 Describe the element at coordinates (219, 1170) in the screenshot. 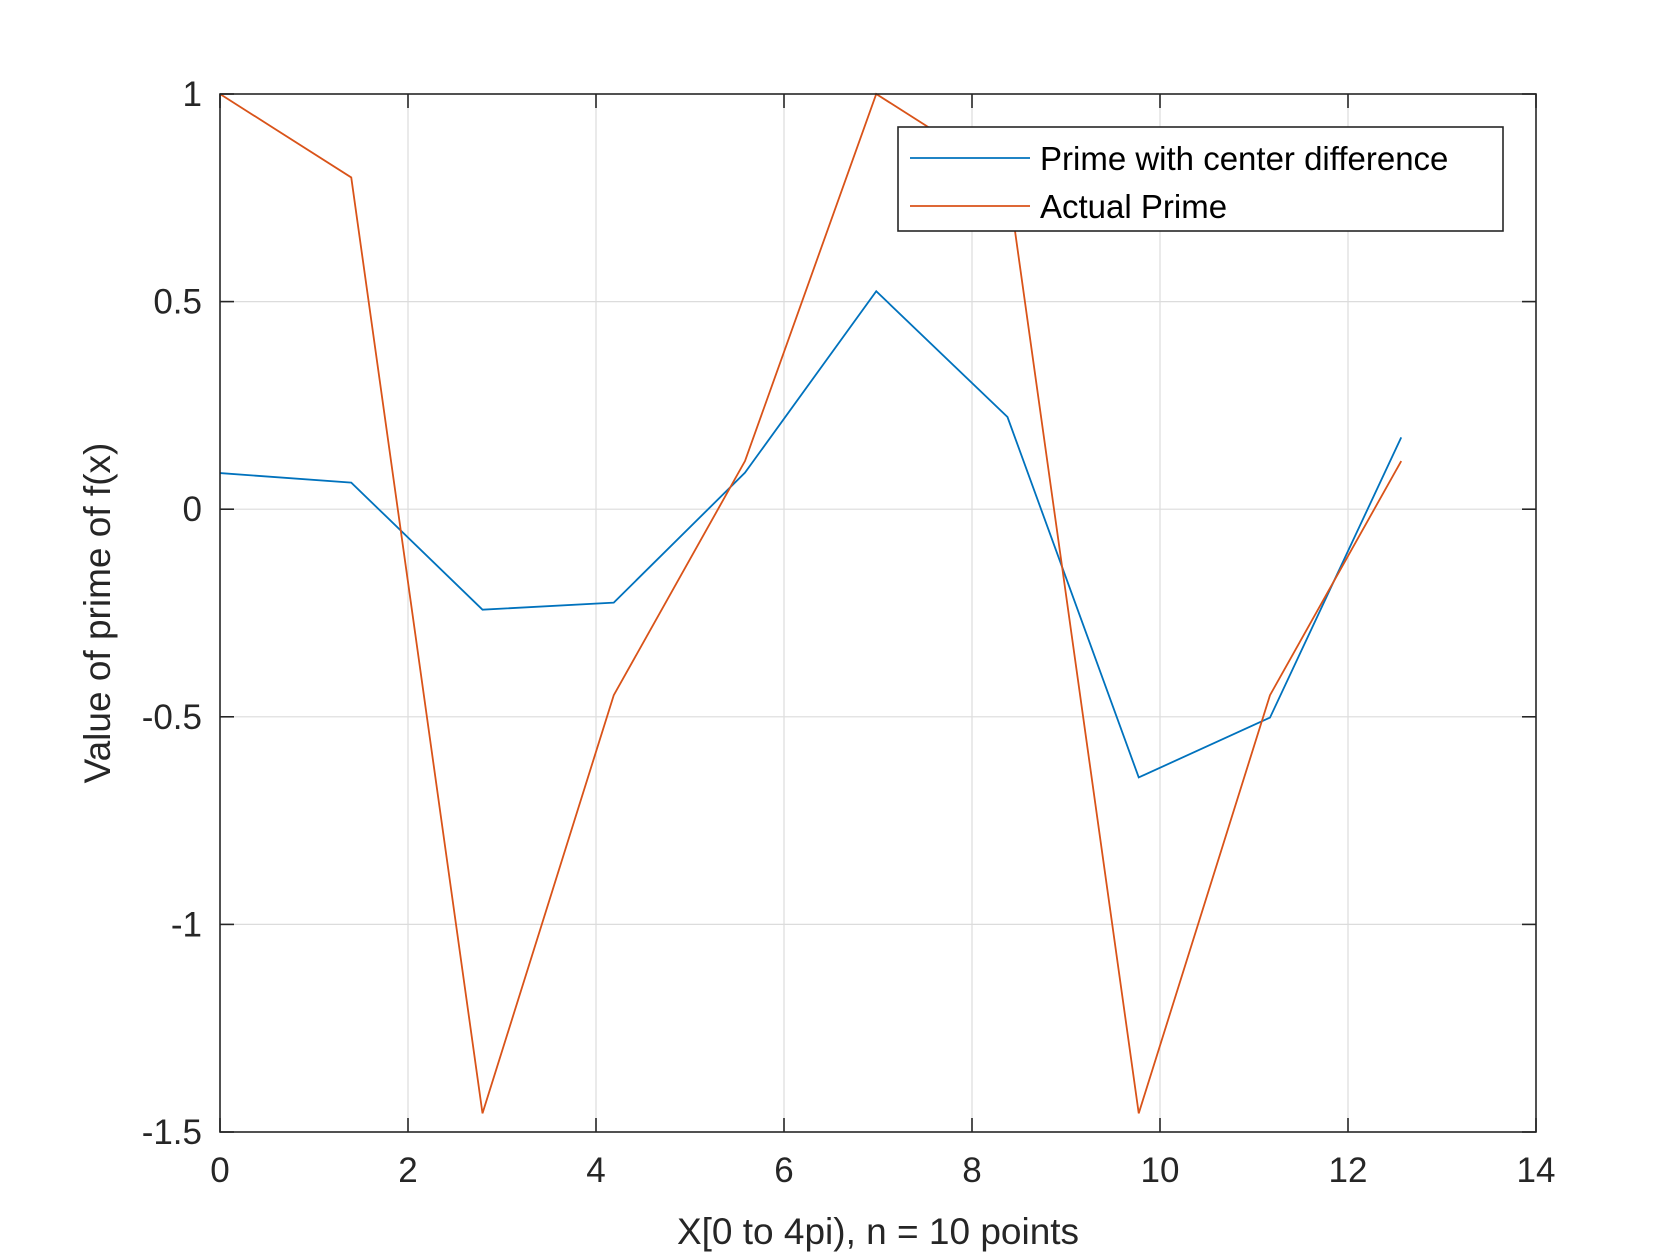

I see `x-tick-label: 0` at that location.